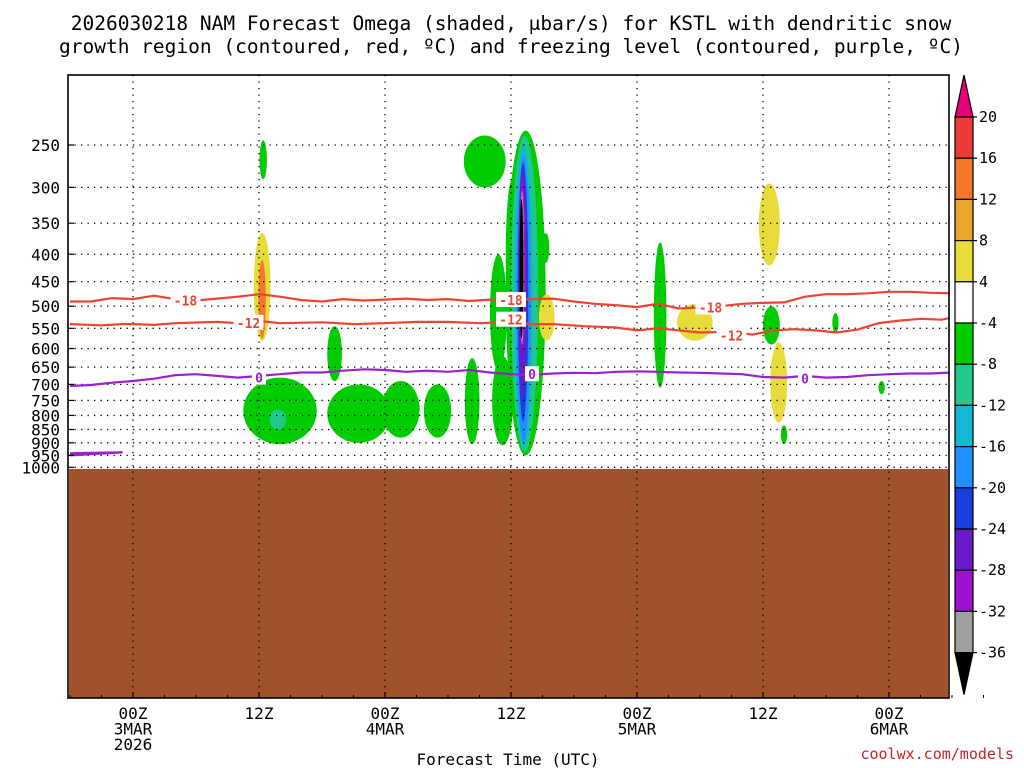  I want to click on colorbar: 20 16 12 8 4 -4 -8 -12 -16 -20 -24 -28 -32 -36, so click(980, 384).